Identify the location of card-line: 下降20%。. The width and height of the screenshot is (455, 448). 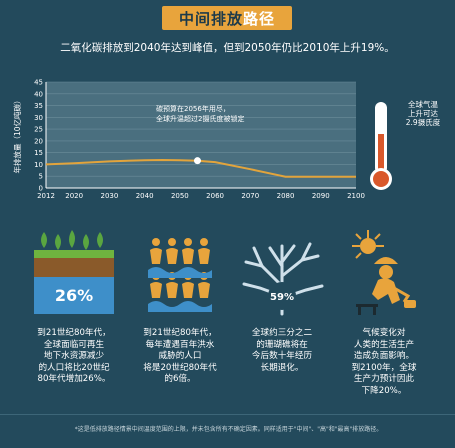
(384, 390).